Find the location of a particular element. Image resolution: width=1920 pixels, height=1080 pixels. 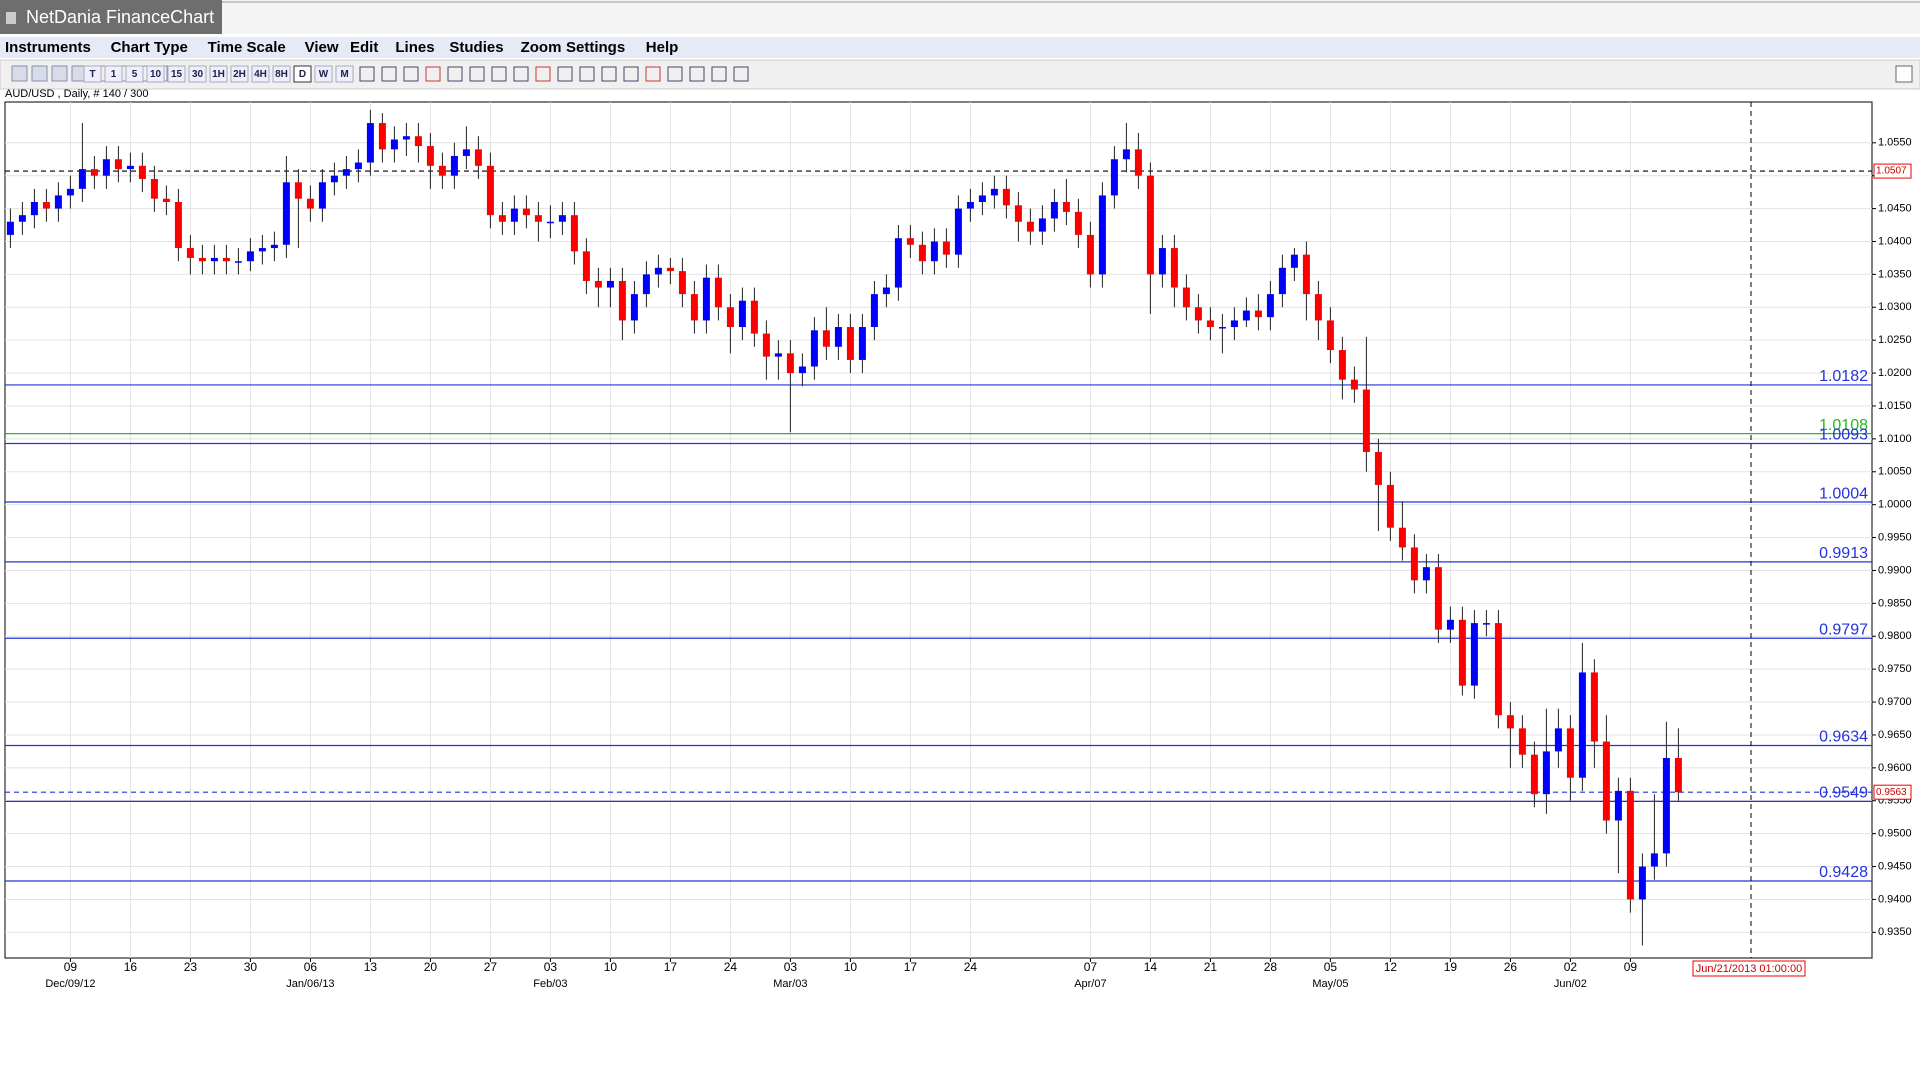

y-tick-label: 0.9700 is located at coordinates (1895, 702).